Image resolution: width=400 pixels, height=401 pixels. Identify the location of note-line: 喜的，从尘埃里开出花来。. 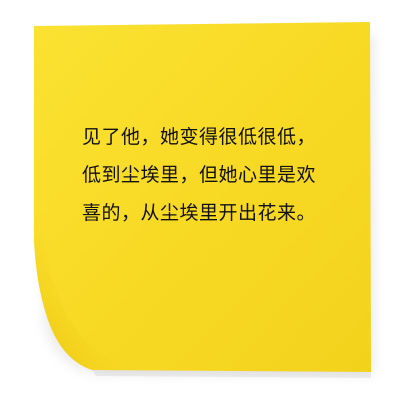
(199, 213).